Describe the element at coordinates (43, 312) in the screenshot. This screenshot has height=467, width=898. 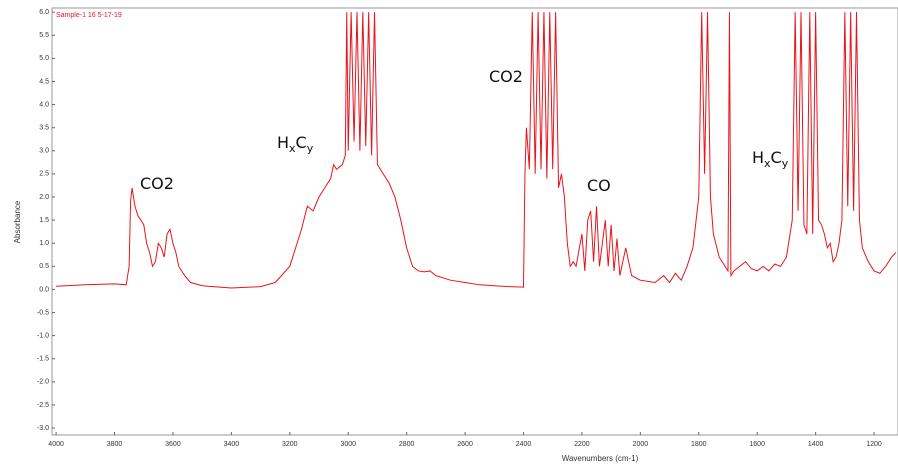
I see `y-tick-label: -0.5` at that location.